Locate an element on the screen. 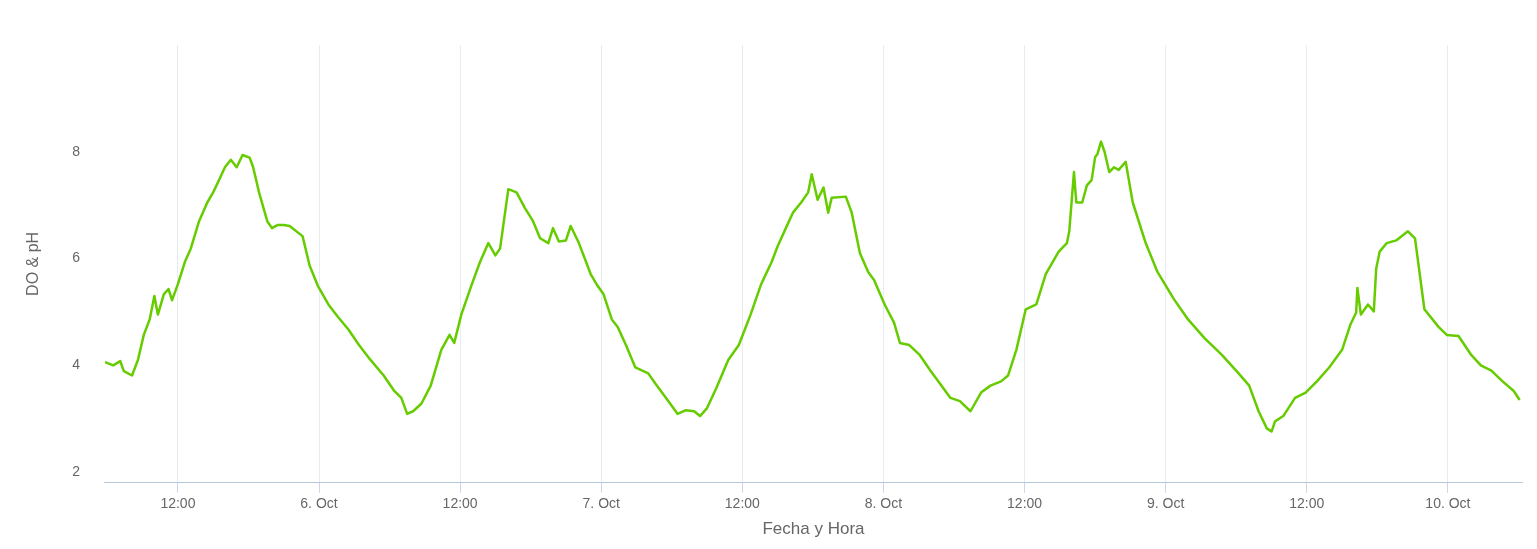 This screenshot has width=1537, height=549. y-tick-label: 4 is located at coordinates (76, 364).